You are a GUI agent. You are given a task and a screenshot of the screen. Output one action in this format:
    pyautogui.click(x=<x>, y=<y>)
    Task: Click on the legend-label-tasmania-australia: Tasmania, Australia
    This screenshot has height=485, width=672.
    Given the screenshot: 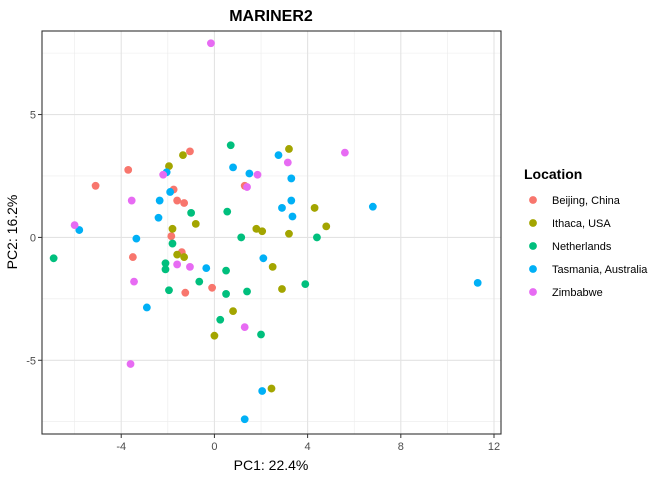 What is the action you would take?
    pyautogui.click(x=600, y=270)
    